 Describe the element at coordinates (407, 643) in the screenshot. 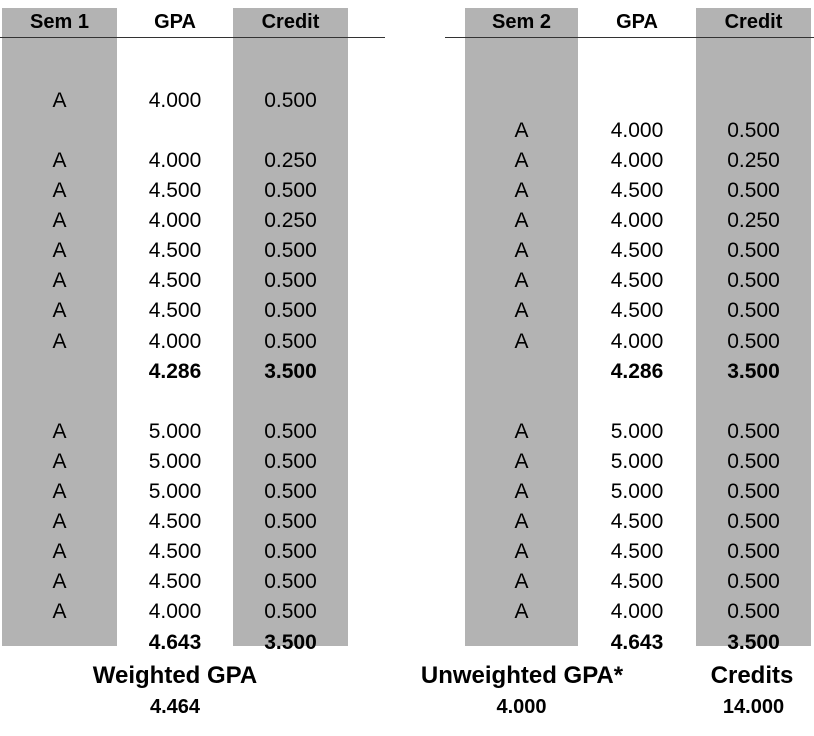

I see `subtotal-row: 4.643 3.500` at that location.